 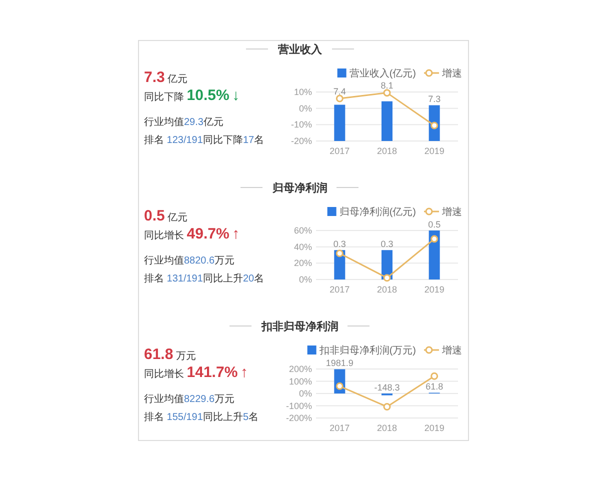 What do you see at coordinates (301, 125) in the screenshot?
I see `y-tick-label: -10%` at bounding box center [301, 125].